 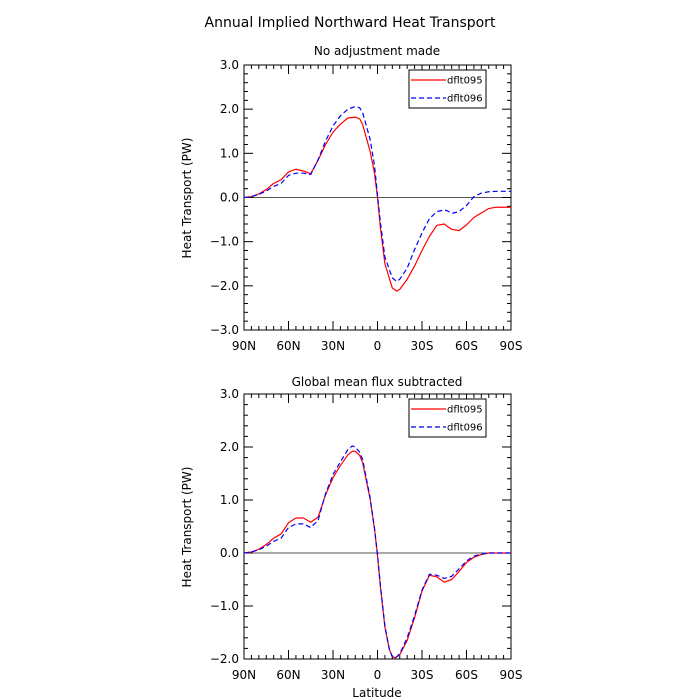 What do you see at coordinates (224, 330) in the screenshot?
I see `y-tick-label: −3.0` at bounding box center [224, 330].